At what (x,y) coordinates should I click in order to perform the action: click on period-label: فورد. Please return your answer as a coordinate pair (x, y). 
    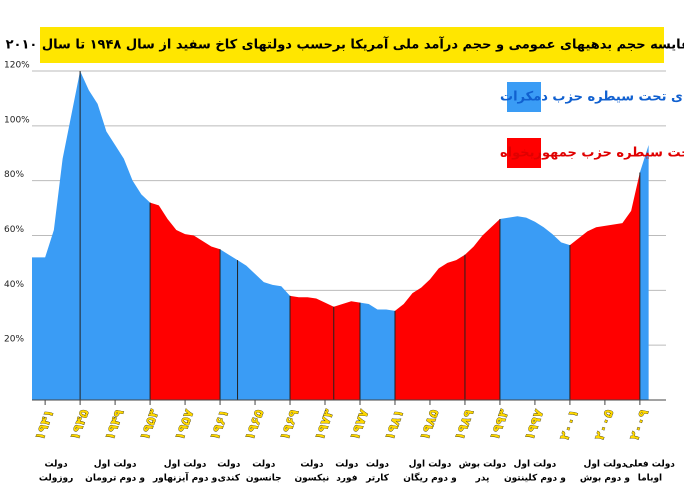
    Looking at the image, I should click on (346, 479).